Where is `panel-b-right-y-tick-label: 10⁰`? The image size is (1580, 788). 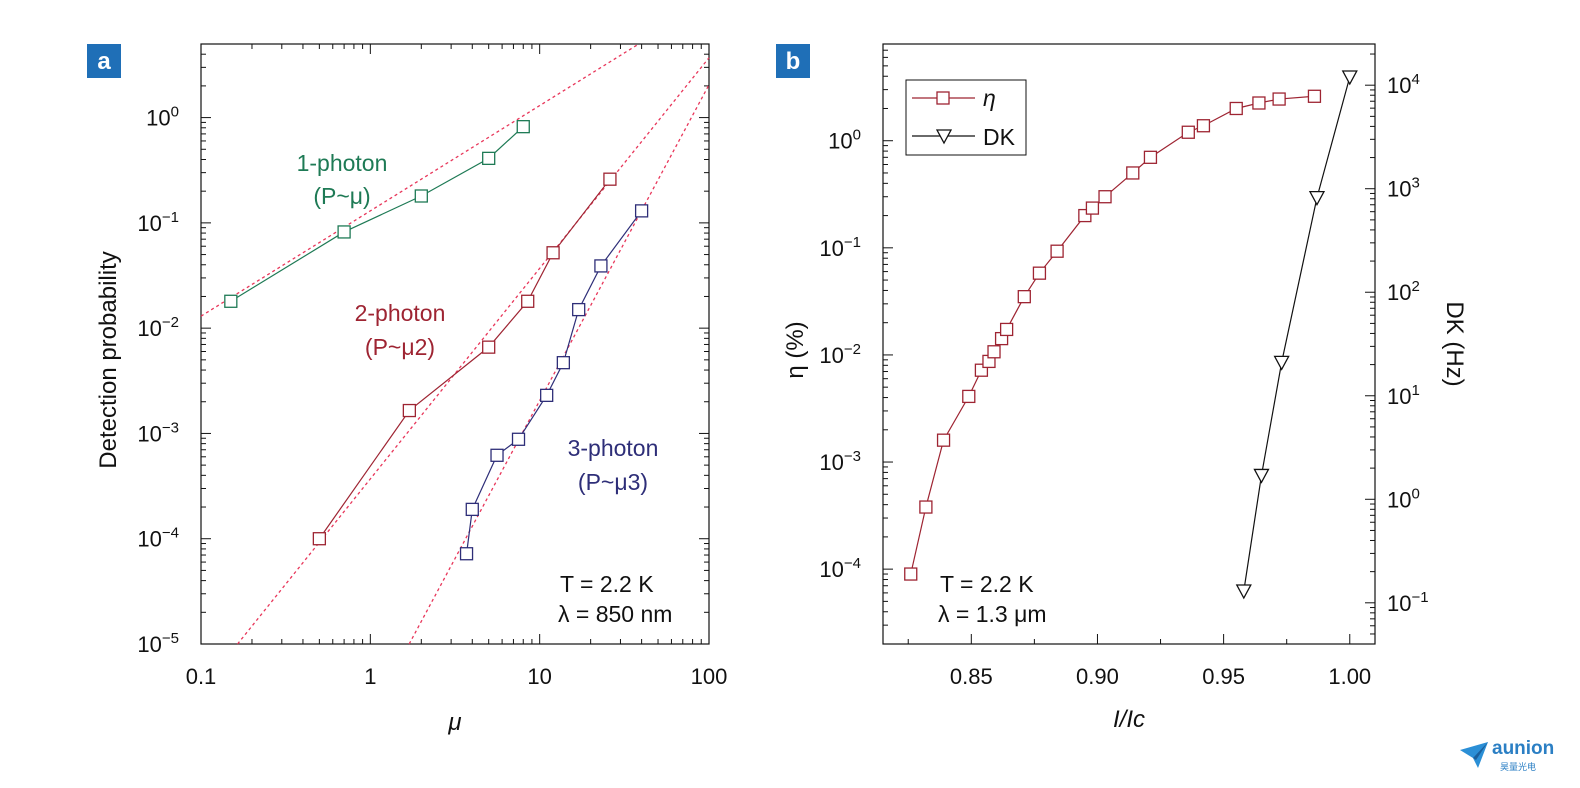 panel-b-right-y-tick-label: 10⁰ is located at coordinates (1403, 498).